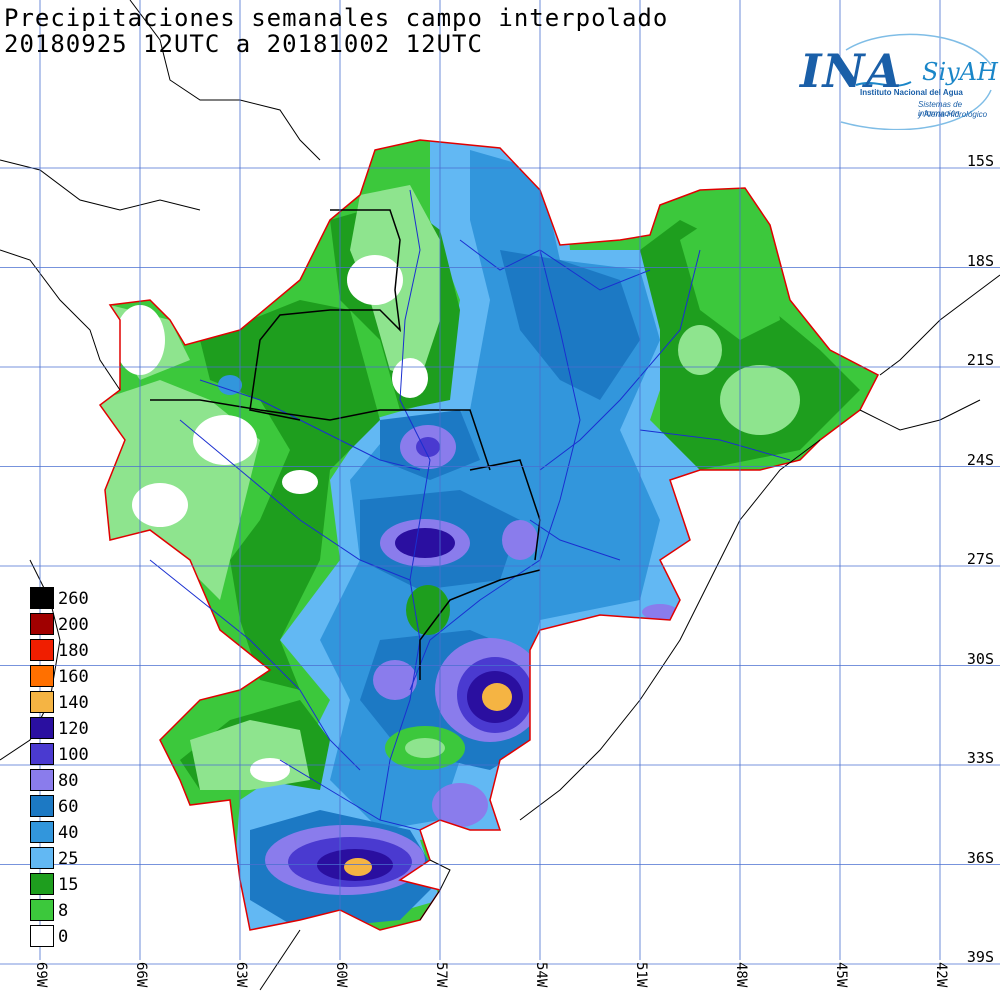 The width and height of the screenshot is (1000, 1000). What do you see at coordinates (911, 92) in the screenshot?
I see `logo-subtitle: Instituto Nacional del Agua` at bounding box center [911, 92].